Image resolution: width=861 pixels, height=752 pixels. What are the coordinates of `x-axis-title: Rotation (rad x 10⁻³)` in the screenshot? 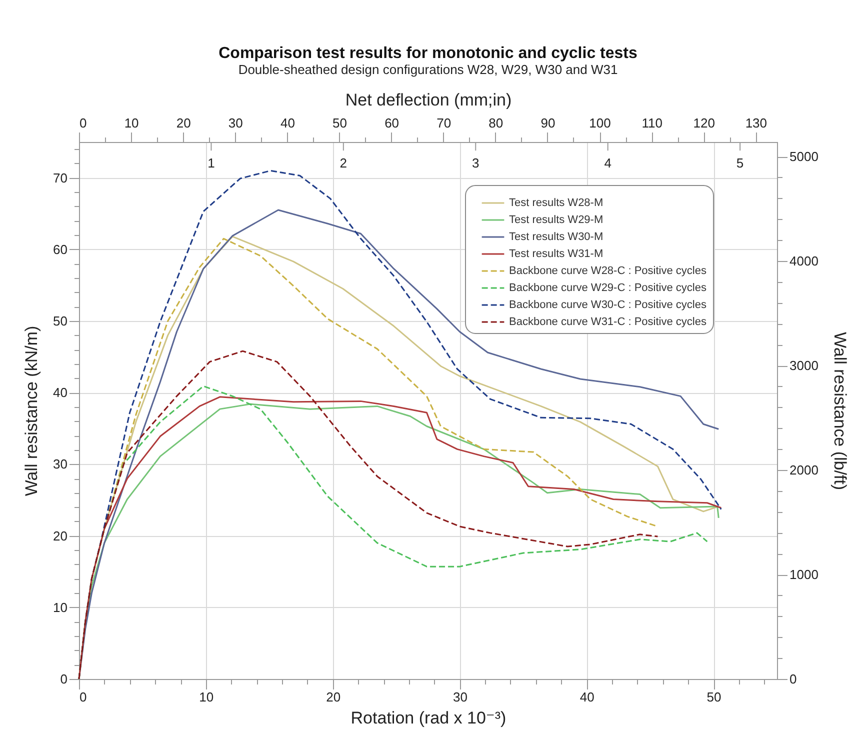 It's located at (428, 718).